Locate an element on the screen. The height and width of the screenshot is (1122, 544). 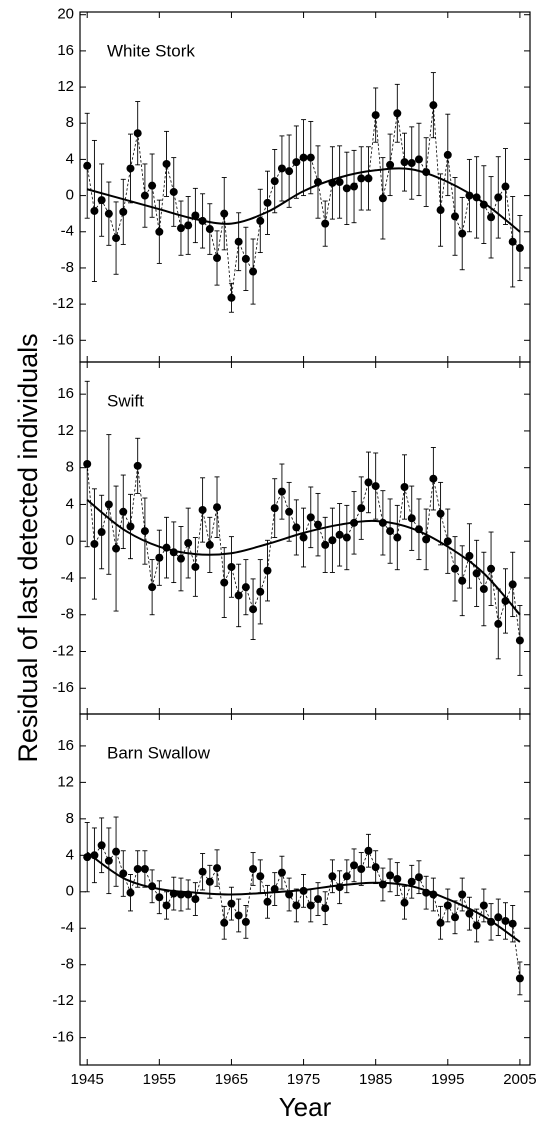
x-tick-label: 1955 is located at coordinates (159, 1079).